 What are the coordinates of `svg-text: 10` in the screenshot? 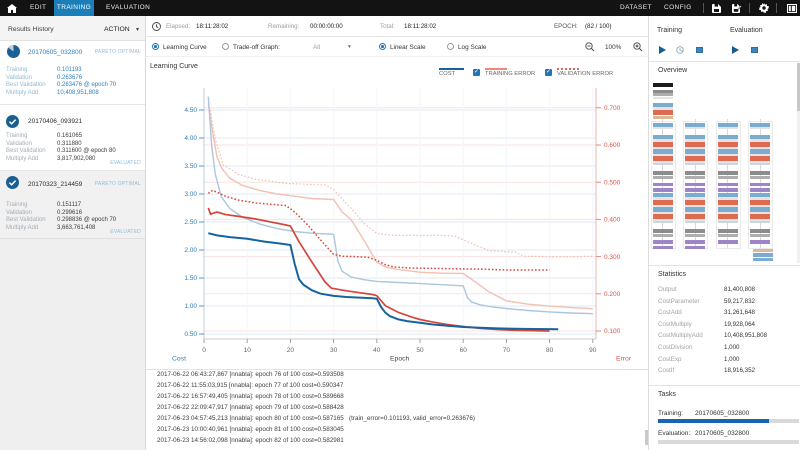 It's located at (248, 350).